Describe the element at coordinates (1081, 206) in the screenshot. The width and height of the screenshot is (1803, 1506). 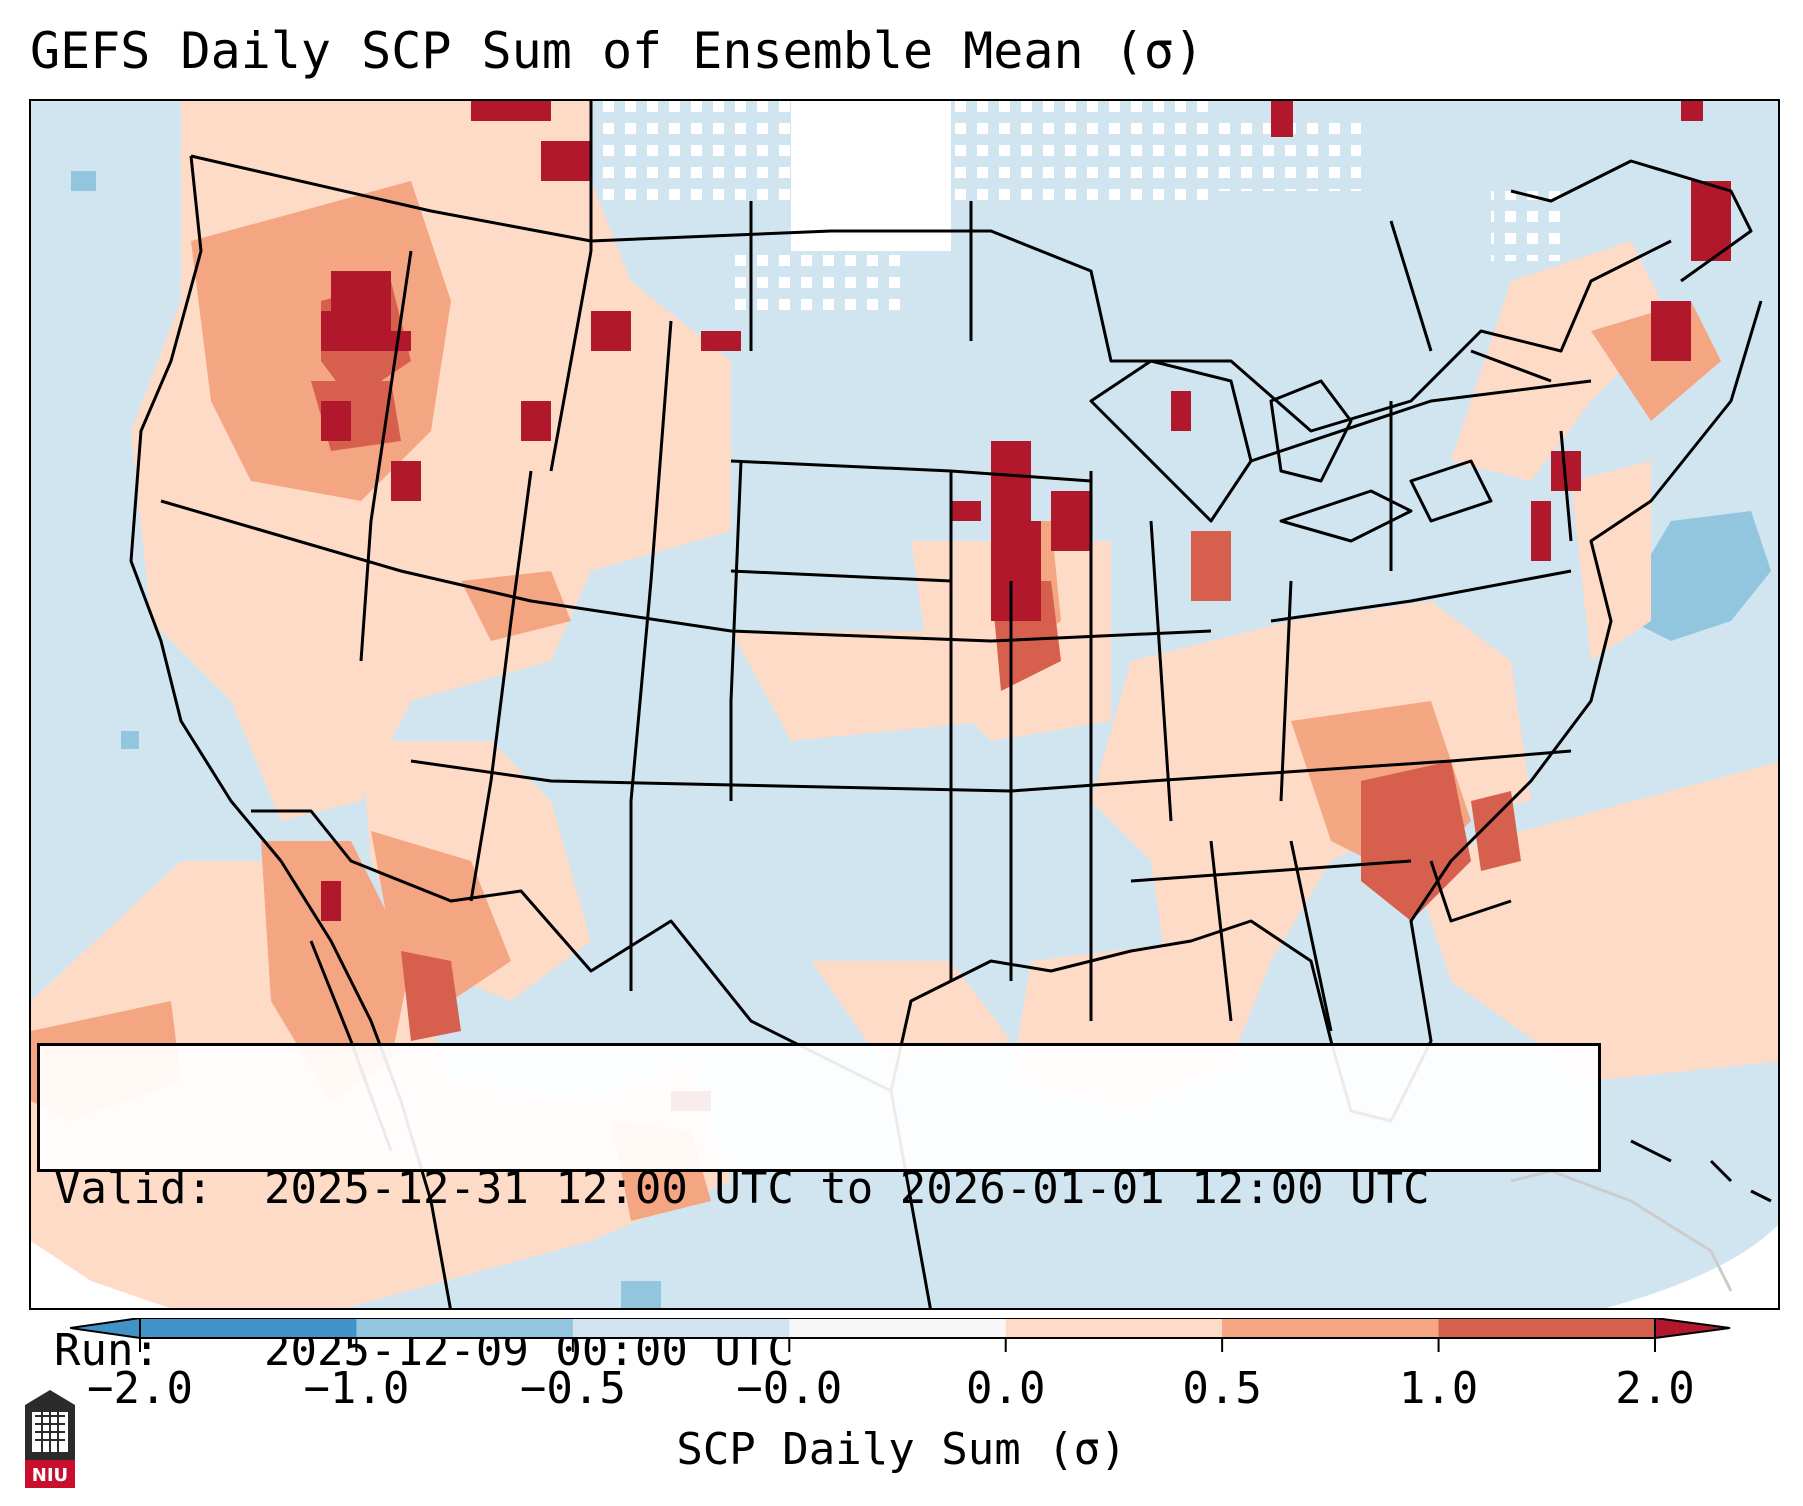
I see `neutral-region` at that location.